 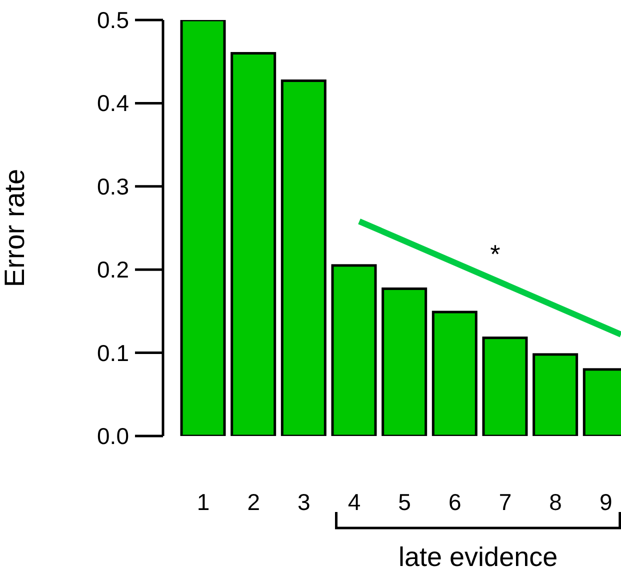 I want to click on x-tick-label: 2, so click(x=253, y=502).